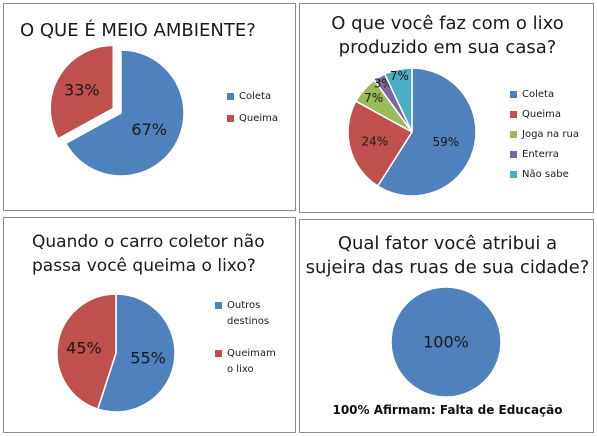 The width and height of the screenshot is (597, 436). Describe the element at coordinates (445, 142) in the screenshot. I see `data-label-coleta: 59%` at that location.